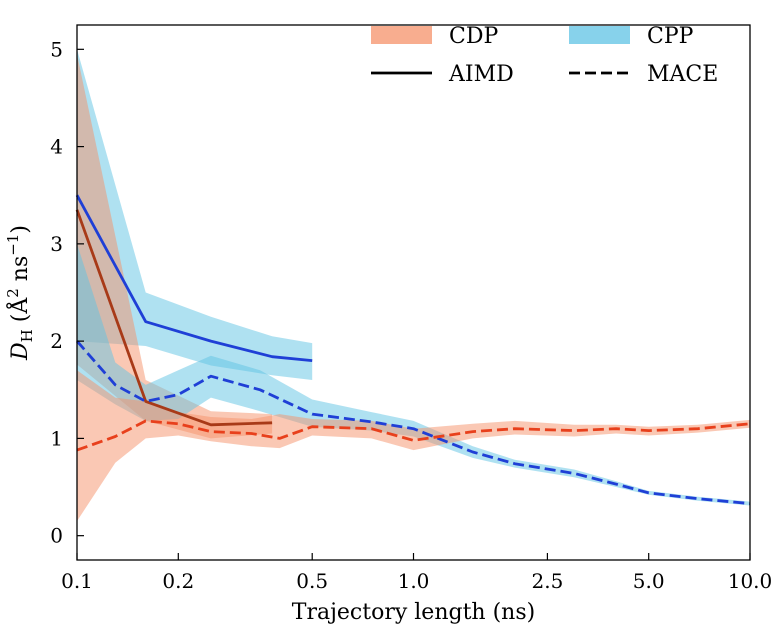  Describe the element at coordinates (413, 612) in the screenshot. I see `x-axis-label: Trajectory length (ns)` at that location.